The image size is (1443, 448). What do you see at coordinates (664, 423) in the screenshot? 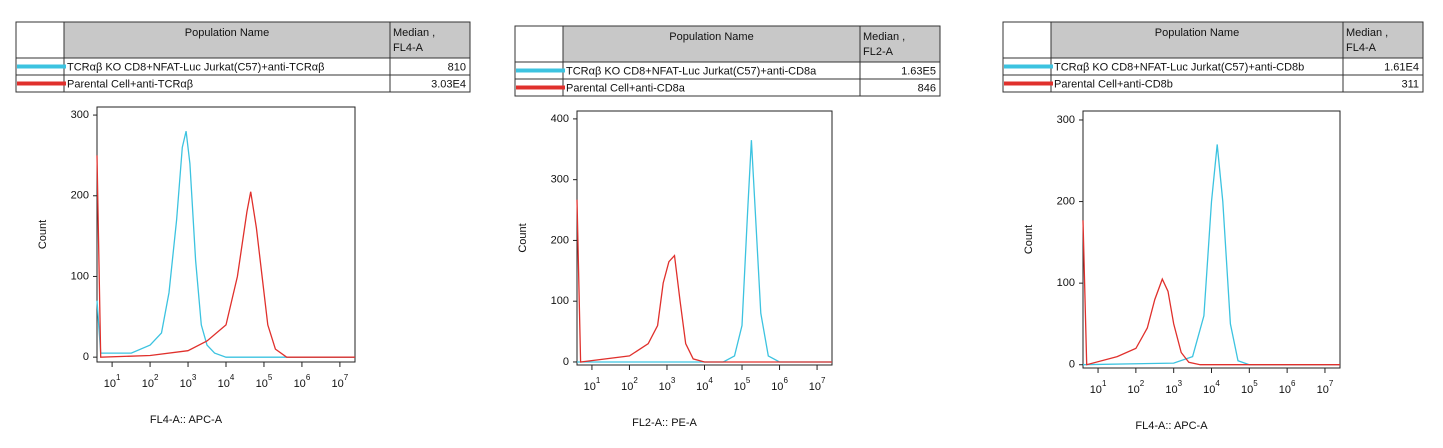
I see `x-axis-label: FL2-A:: PE-A` at bounding box center [664, 423].